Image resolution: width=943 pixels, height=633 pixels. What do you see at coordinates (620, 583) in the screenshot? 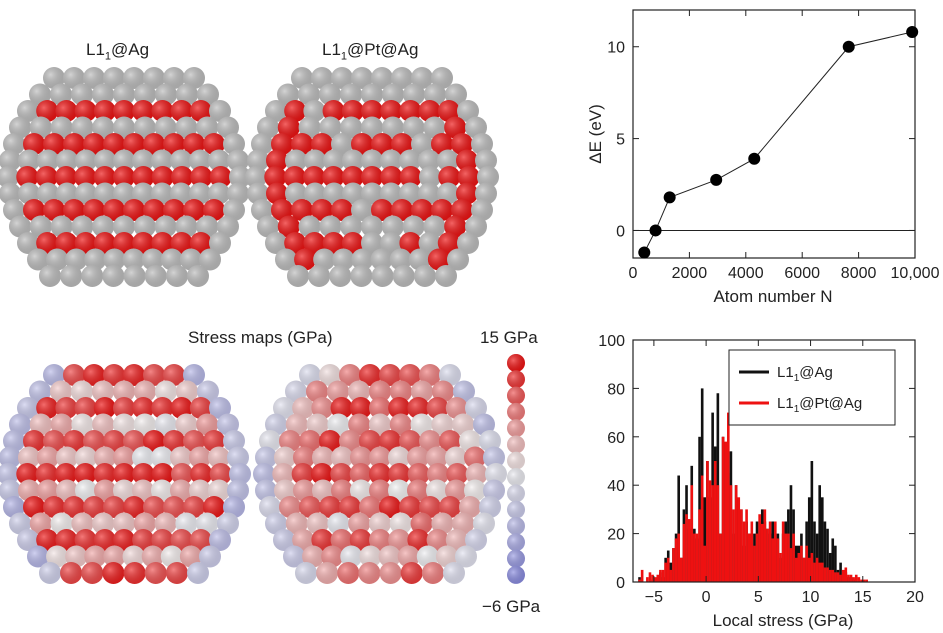
I see `y-tick-label: 0` at bounding box center [620, 583].